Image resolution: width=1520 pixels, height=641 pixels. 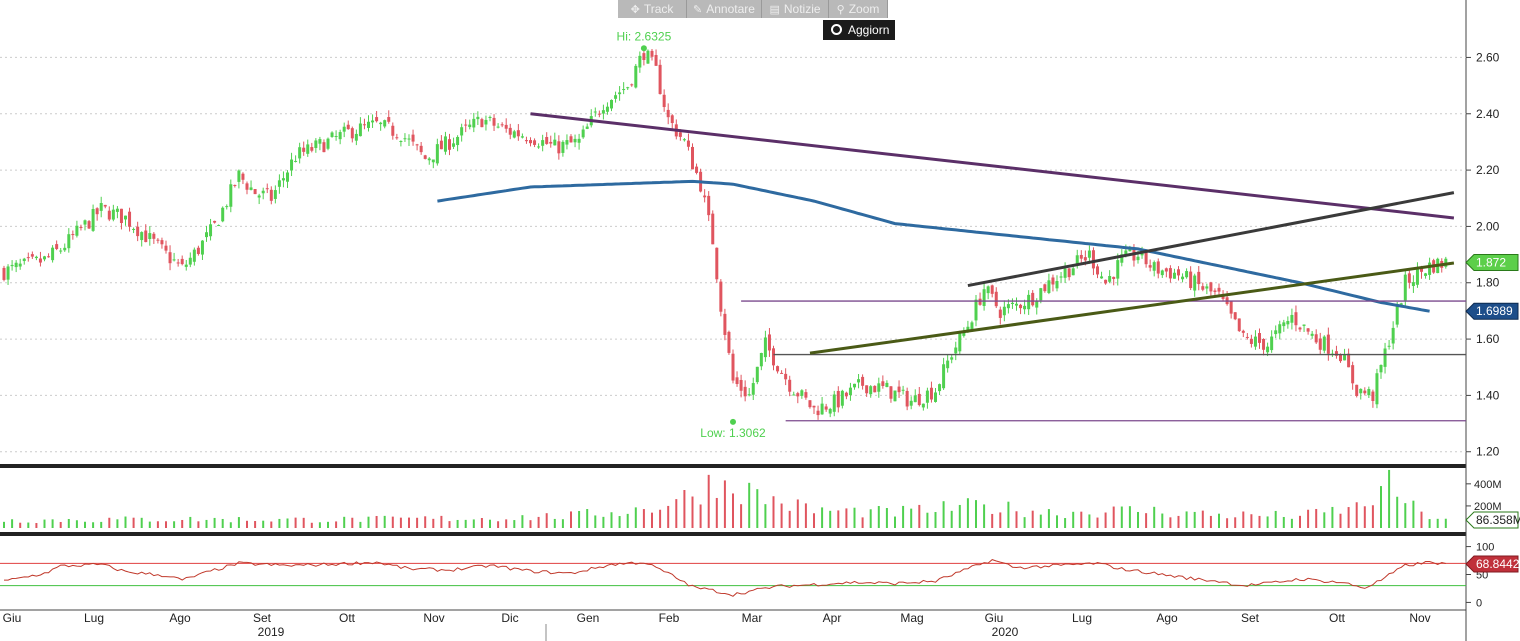 I want to click on volume-last-badge-text: 86.358M, so click(x=1498, y=520).